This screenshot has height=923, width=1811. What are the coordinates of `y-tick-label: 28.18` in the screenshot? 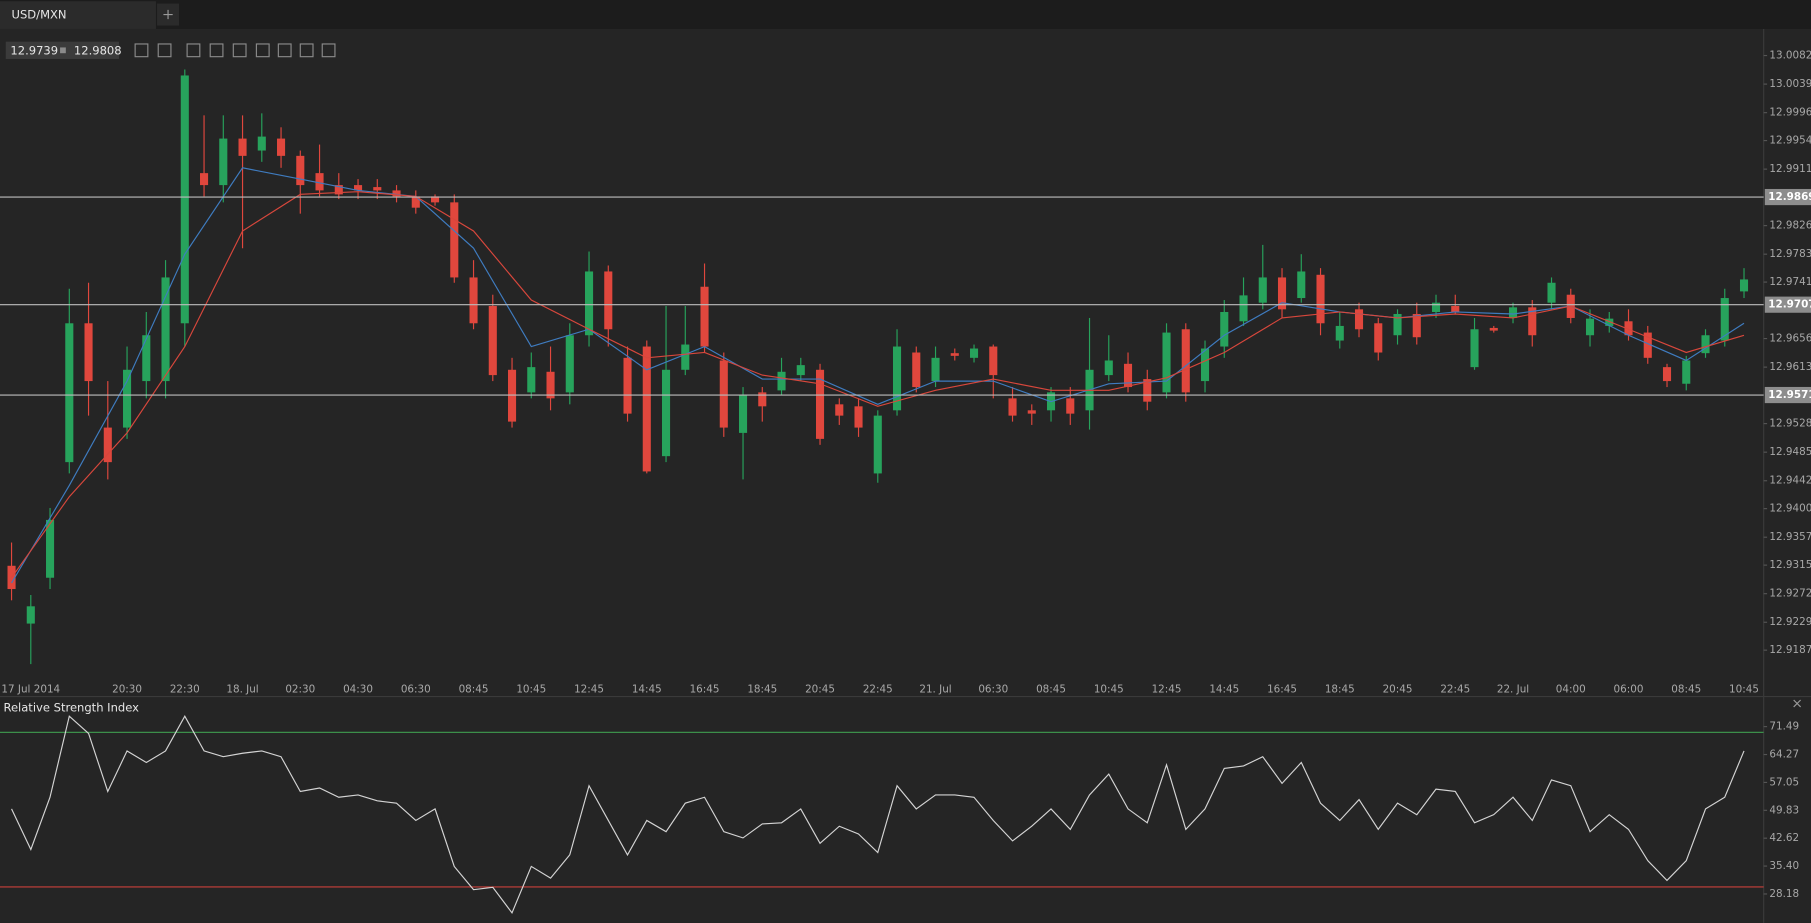 It's located at (1784, 894).